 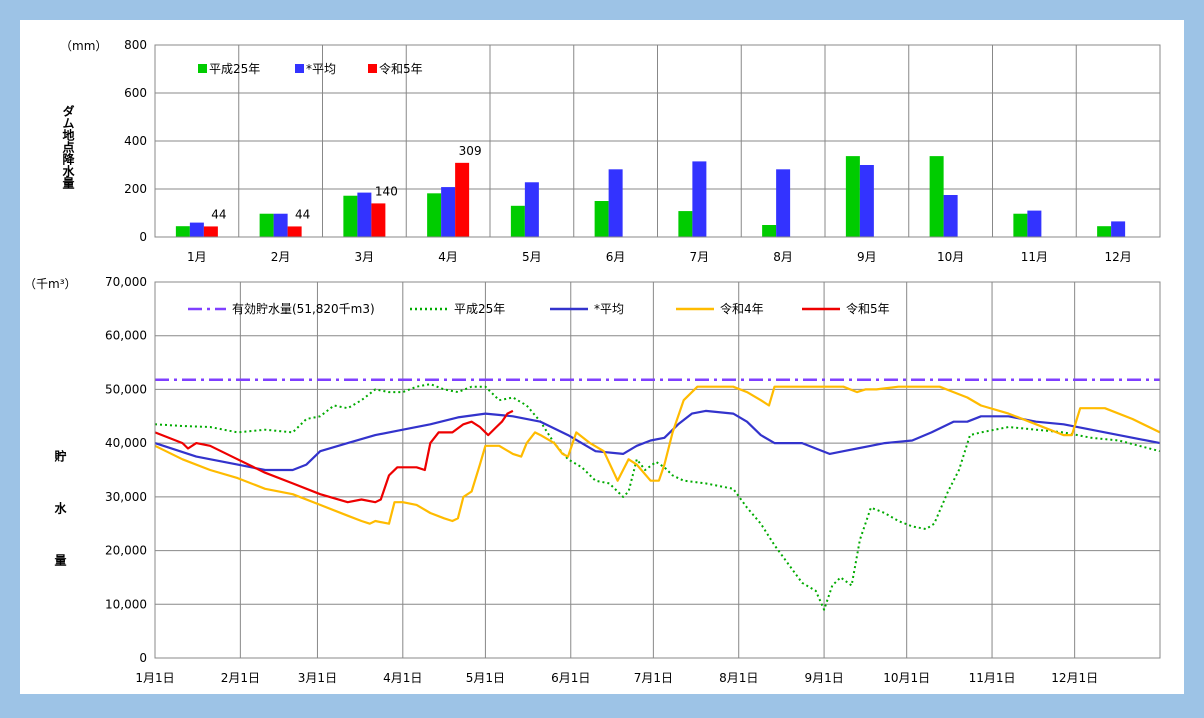 What do you see at coordinates (135, 93) in the screenshot?
I see `top-y-tick-label: 600` at bounding box center [135, 93].